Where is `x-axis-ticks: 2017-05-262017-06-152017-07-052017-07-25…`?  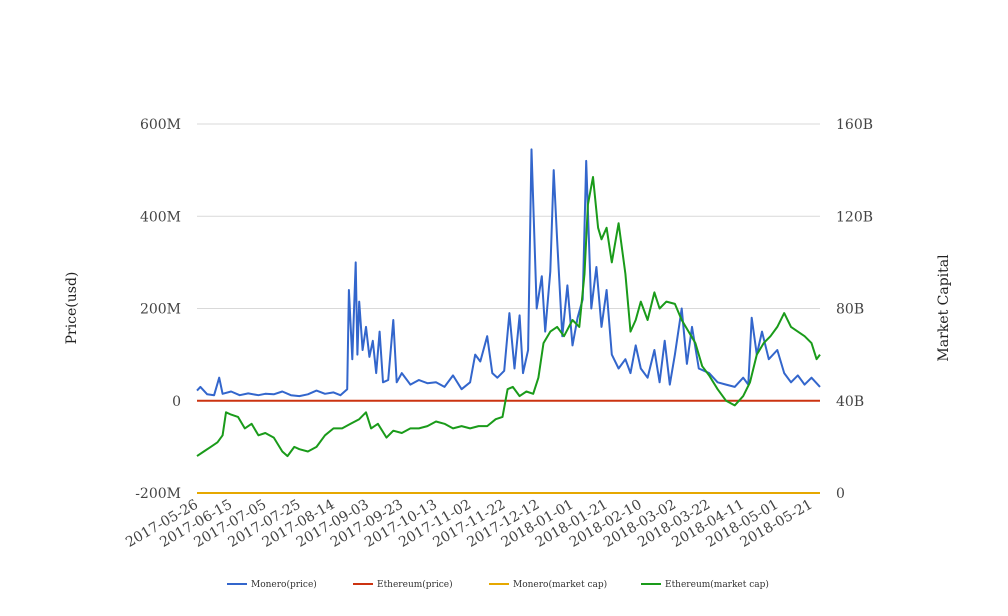
x-axis-ticks: 2017-05-262017-06-152017-07-052017-07-25… is located at coordinates (469, 524).